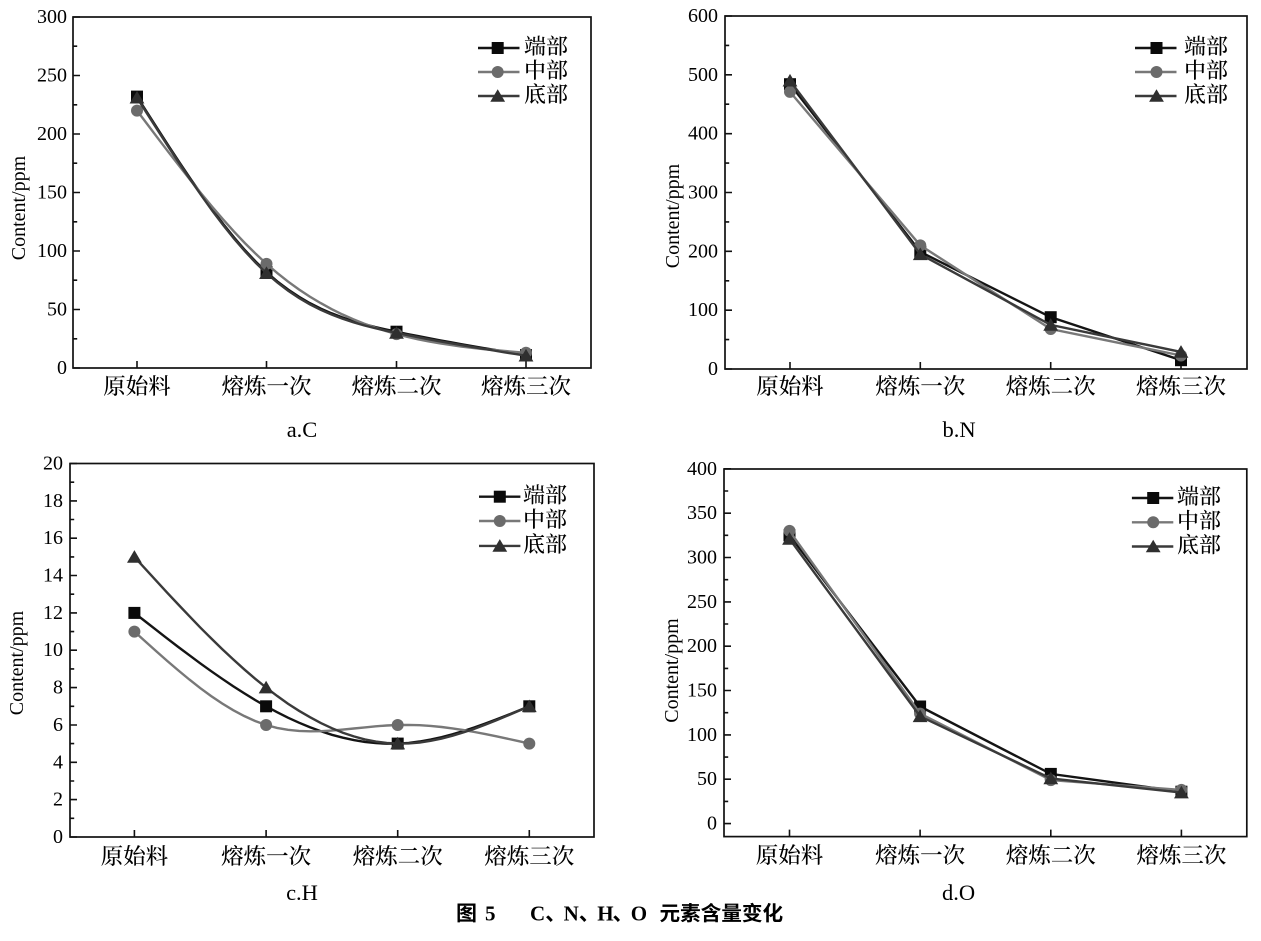 The width and height of the screenshot is (1261, 941). Describe the element at coordinates (702, 513) in the screenshot. I see `svg-text: 350` at that location.